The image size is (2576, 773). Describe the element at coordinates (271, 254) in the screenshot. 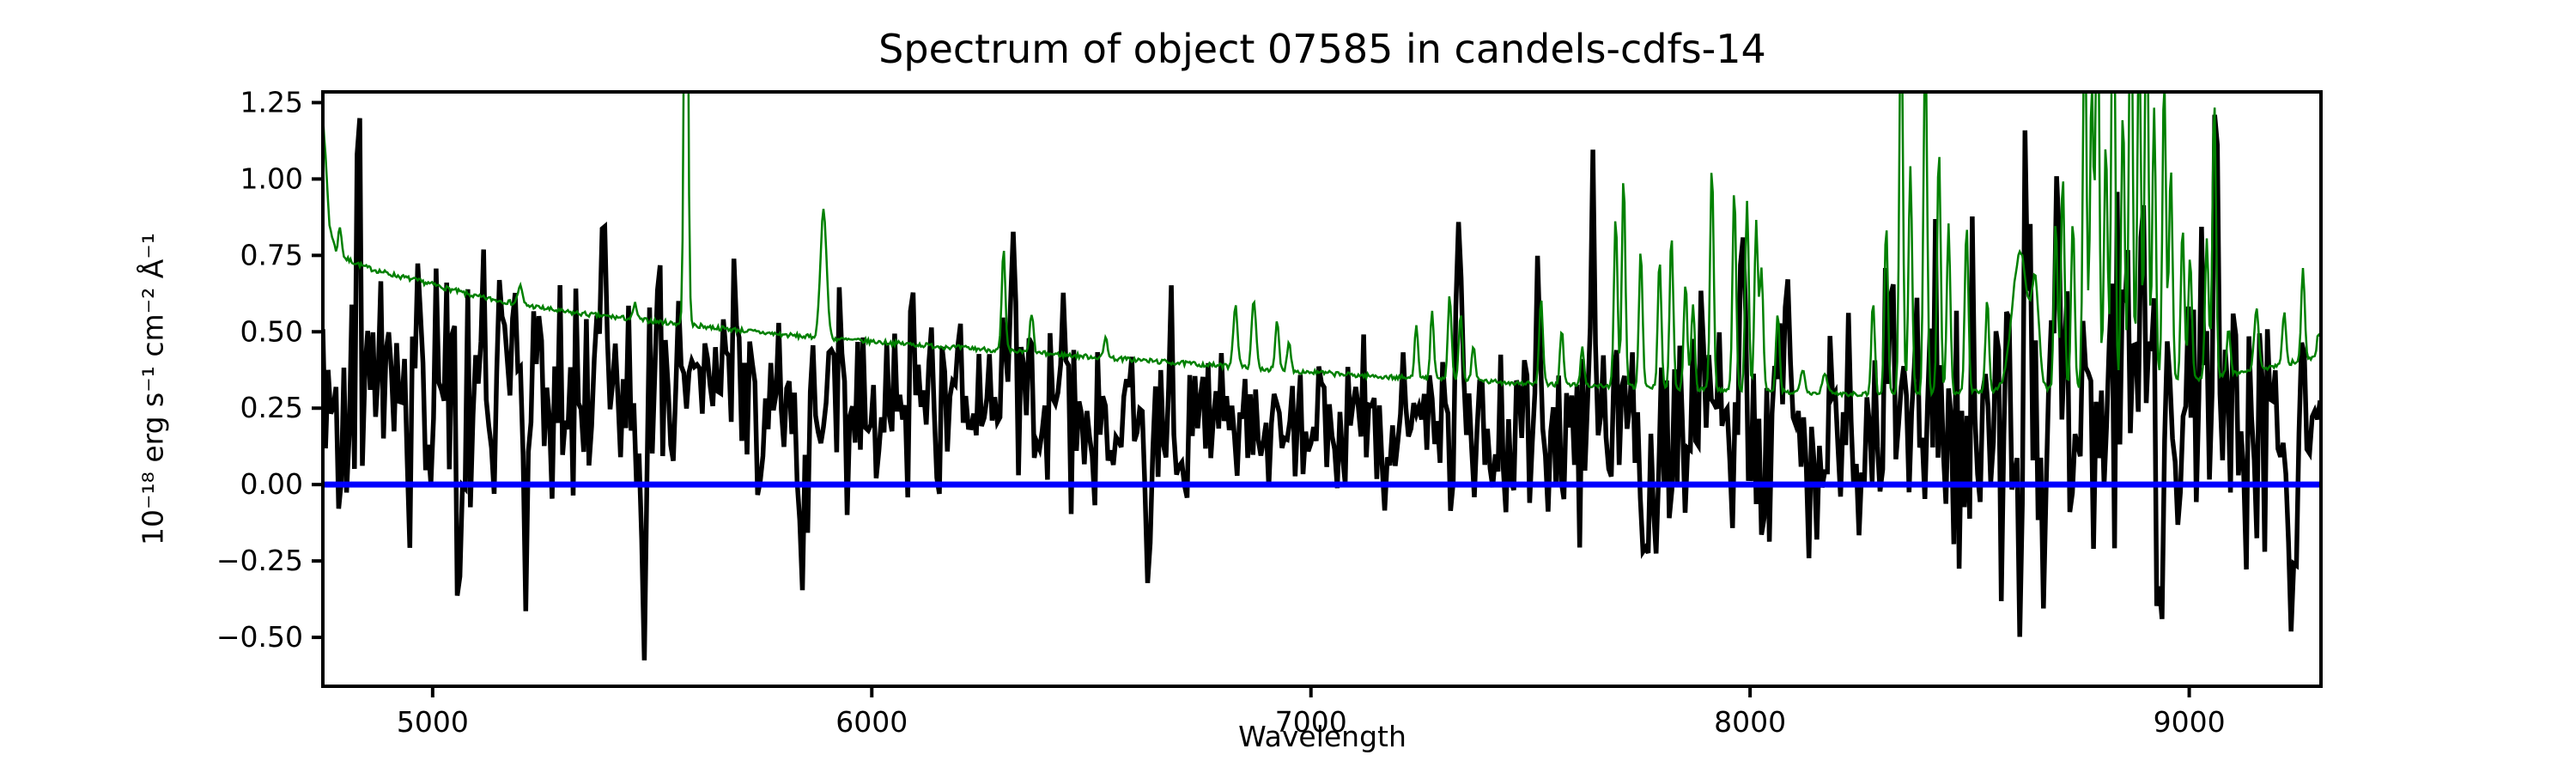

I see `y-tick-label: 0.75` at that location.